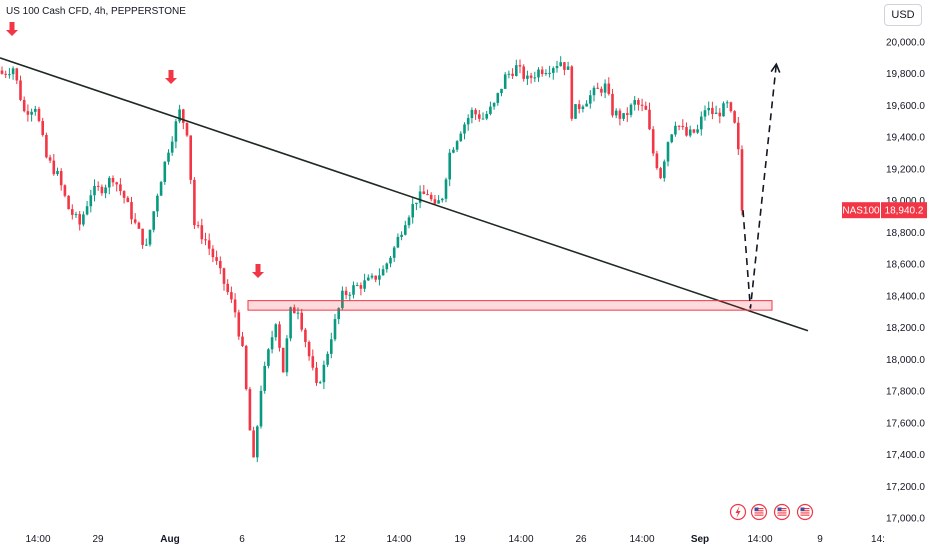 The height and width of the screenshot is (550, 932). Describe the element at coordinates (903, 15) in the screenshot. I see `currency-button: USD` at that location.